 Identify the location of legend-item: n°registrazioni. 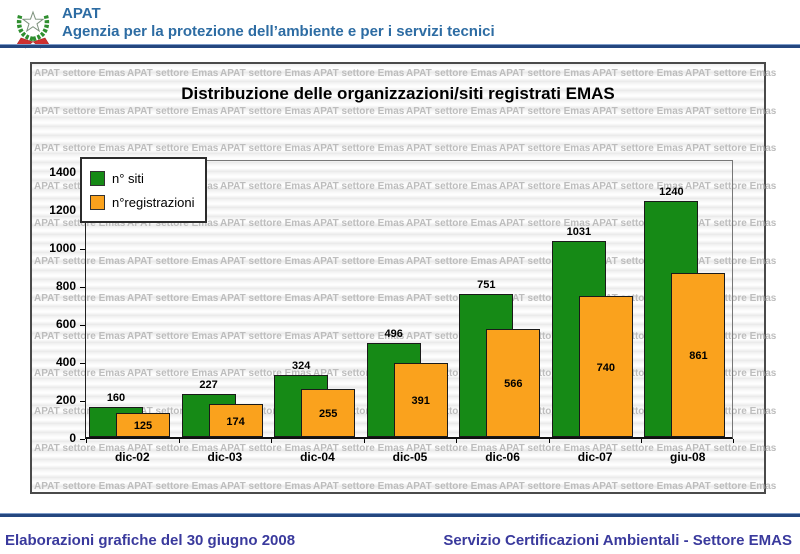
(142, 202).